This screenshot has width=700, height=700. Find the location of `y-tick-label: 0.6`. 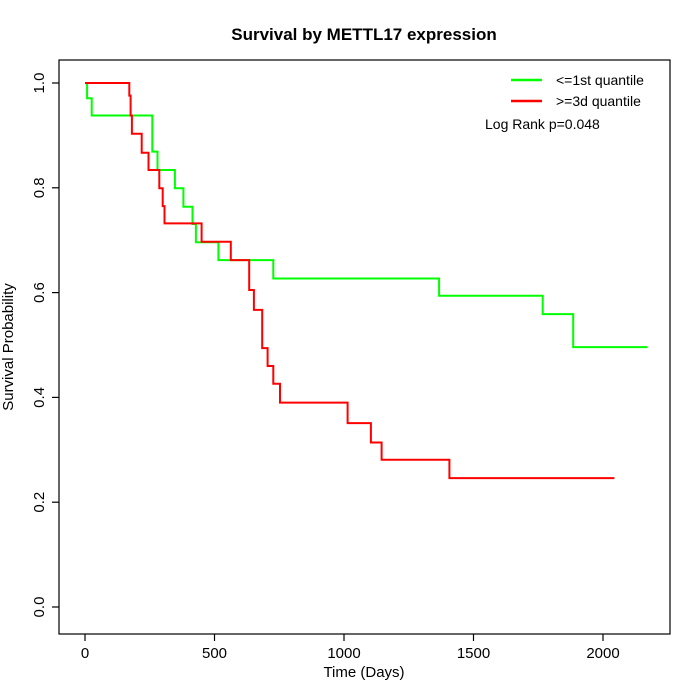

y-tick-label: 0.6 is located at coordinates (39, 292).